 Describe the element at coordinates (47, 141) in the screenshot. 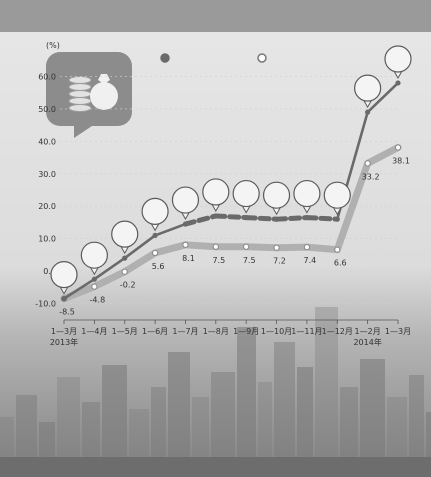

I see `y-tick-label: 40.0` at that location.